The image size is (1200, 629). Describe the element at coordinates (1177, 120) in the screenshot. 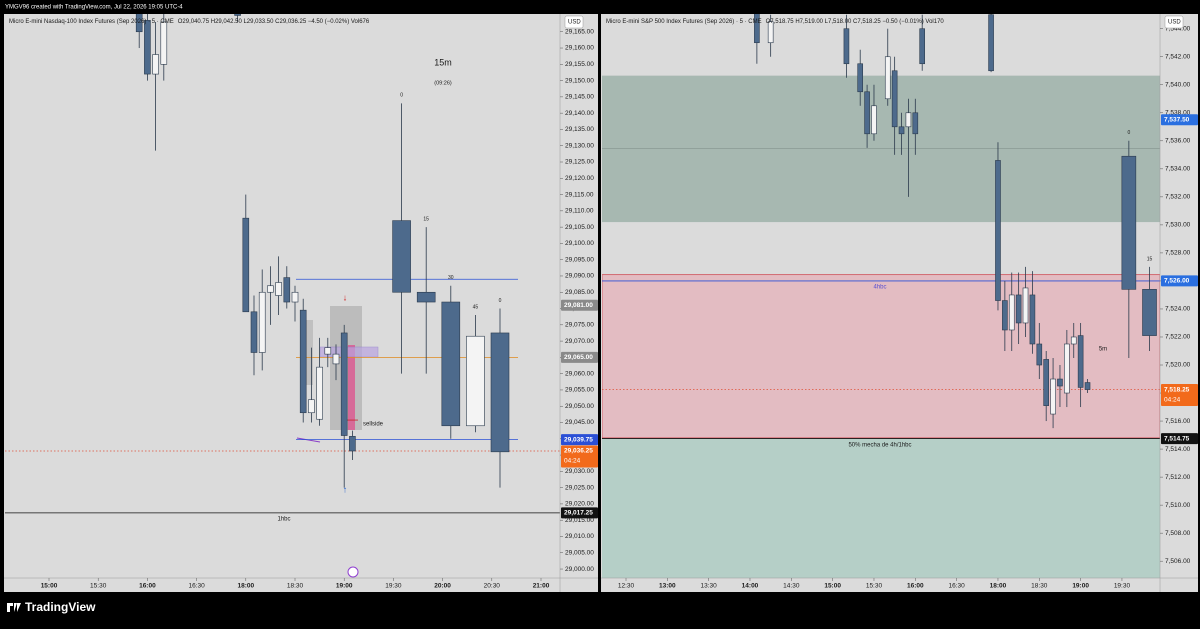

I see `price-tag-label: 7,537.50` at that location.